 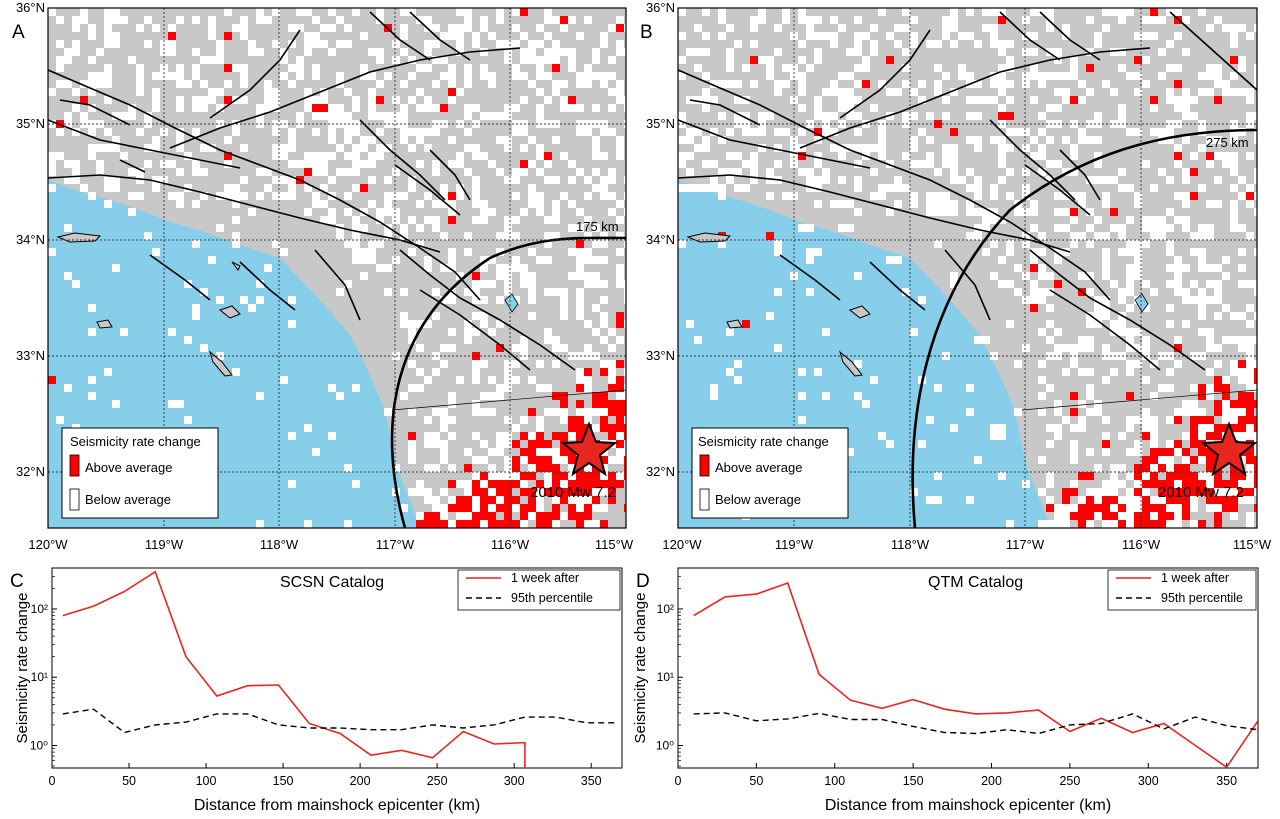 What do you see at coordinates (1148, 781) in the screenshot?
I see `x-tick-label: 300` at bounding box center [1148, 781].